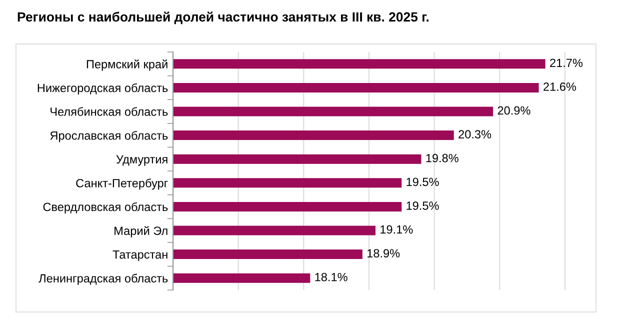  Describe the element at coordinates (566, 63) in the screenshot. I see `data-label: 21.7%` at that location.